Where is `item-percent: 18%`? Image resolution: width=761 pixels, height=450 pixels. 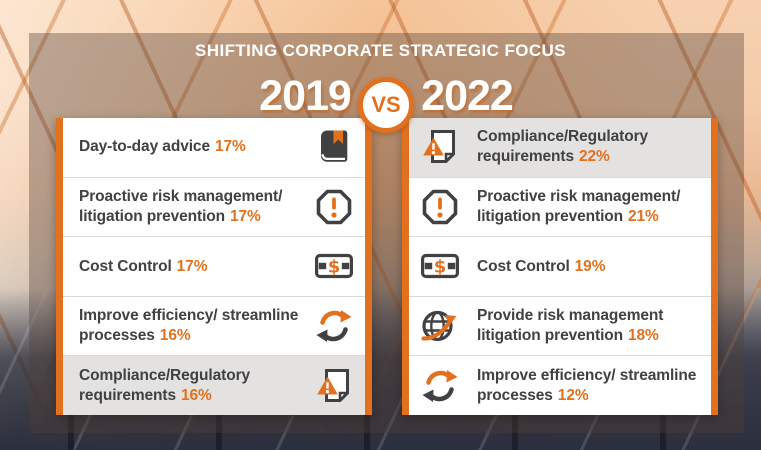 item-percent: 18% is located at coordinates (643, 336).